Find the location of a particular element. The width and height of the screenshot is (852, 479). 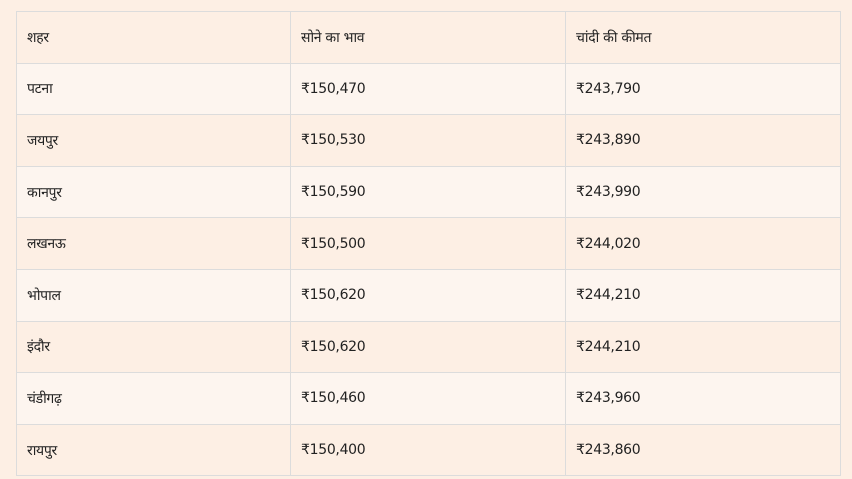

gold-price-cell: ₹150,500 is located at coordinates (428, 243).